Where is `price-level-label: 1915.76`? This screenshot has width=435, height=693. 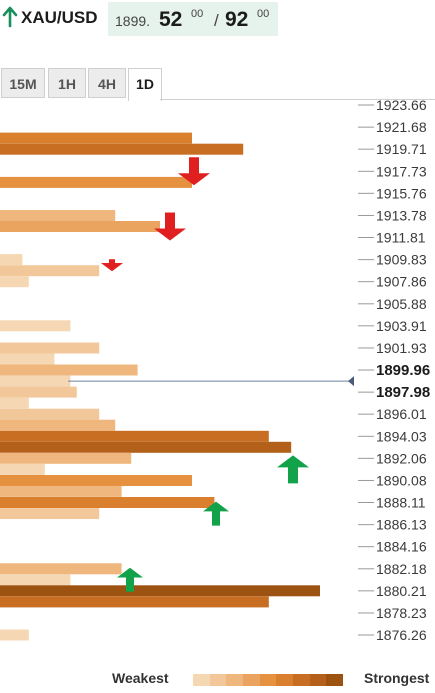 price-level-label: 1915.76 is located at coordinates (401, 193).